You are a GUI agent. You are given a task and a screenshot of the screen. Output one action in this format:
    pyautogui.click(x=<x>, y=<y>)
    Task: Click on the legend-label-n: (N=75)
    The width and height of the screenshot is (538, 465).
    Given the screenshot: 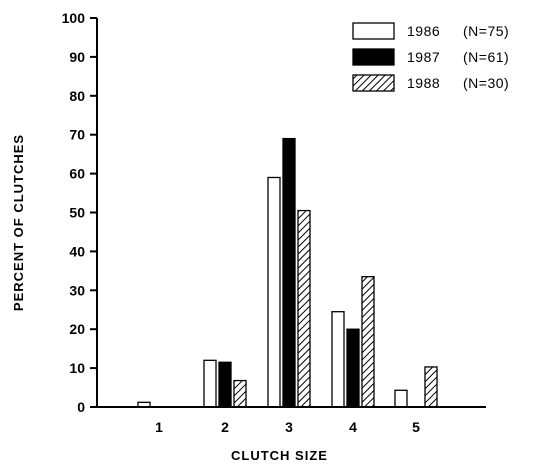 What is the action you would take?
    pyautogui.click(x=486, y=31)
    